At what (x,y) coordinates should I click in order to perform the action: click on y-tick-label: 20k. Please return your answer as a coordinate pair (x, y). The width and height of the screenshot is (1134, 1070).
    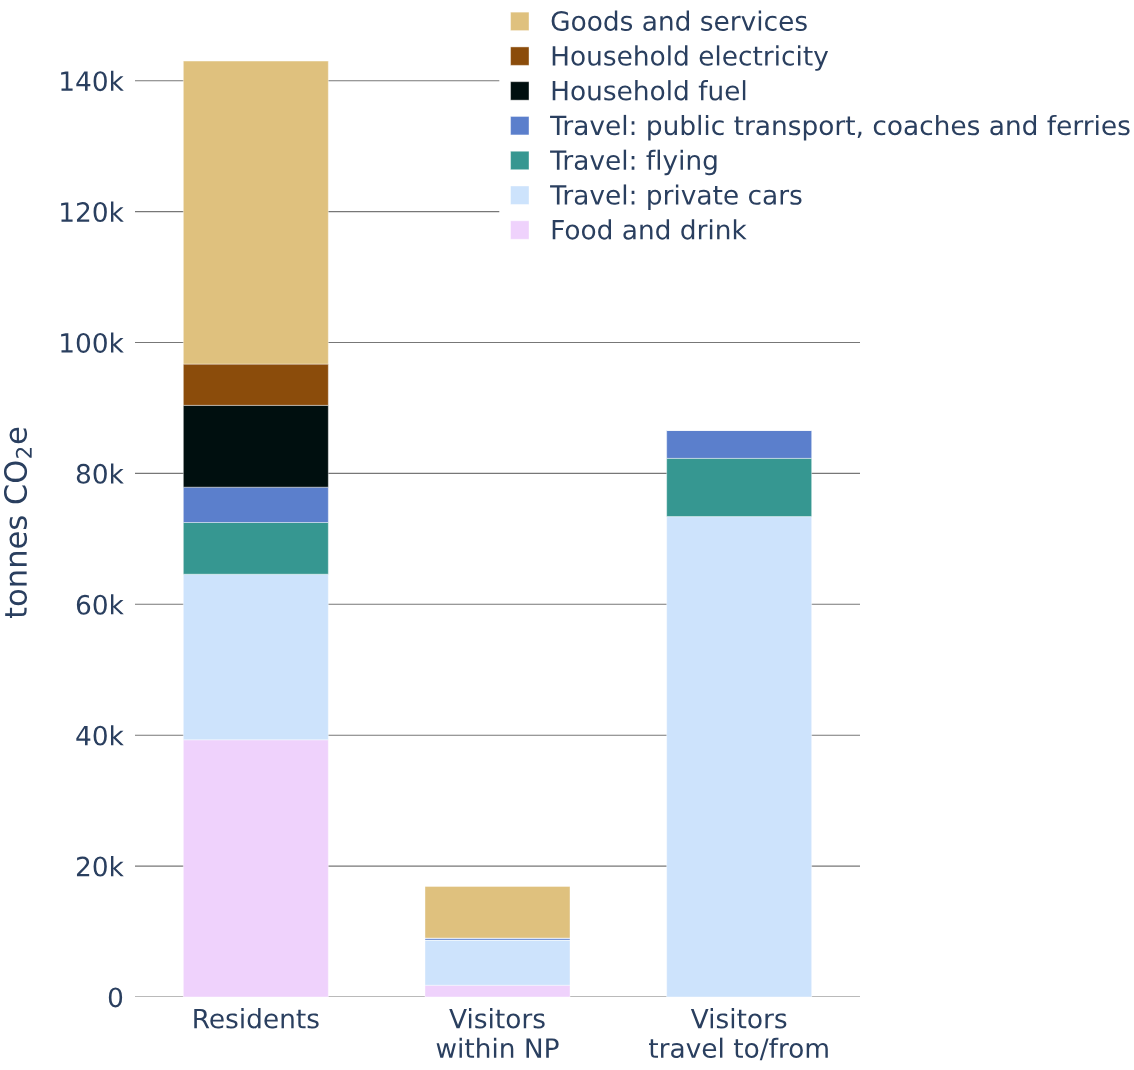
    Looking at the image, I should click on (100, 866).